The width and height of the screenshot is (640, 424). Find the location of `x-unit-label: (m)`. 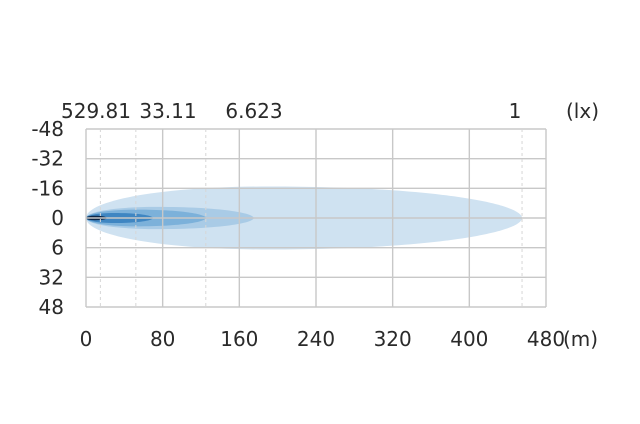

x-unit-label: (m) is located at coordinates (580, 339).